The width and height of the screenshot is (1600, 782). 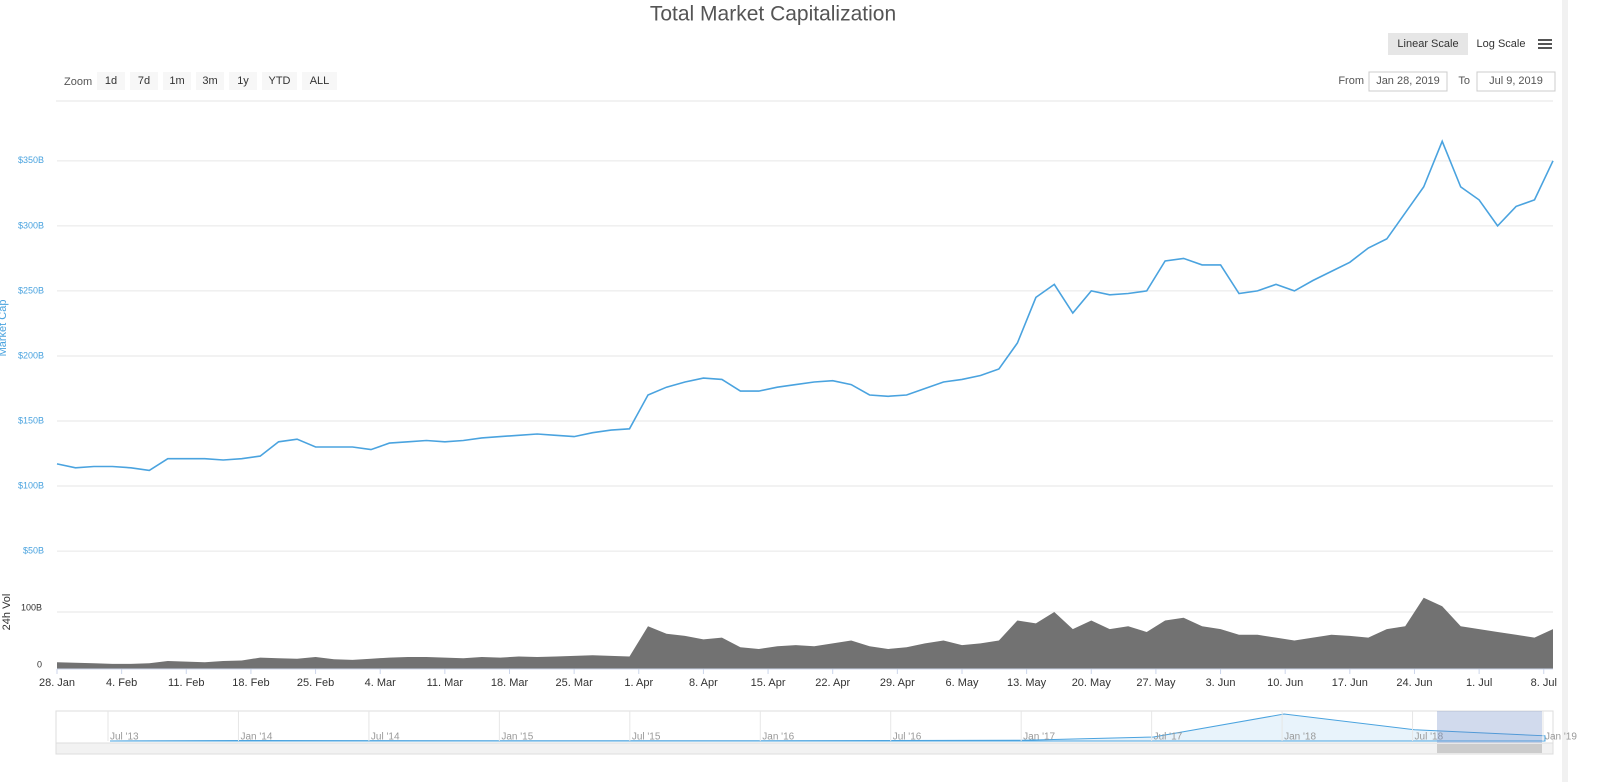 I want to click on scale-button-label: Linear Scale, so click(x=1427, y=44).